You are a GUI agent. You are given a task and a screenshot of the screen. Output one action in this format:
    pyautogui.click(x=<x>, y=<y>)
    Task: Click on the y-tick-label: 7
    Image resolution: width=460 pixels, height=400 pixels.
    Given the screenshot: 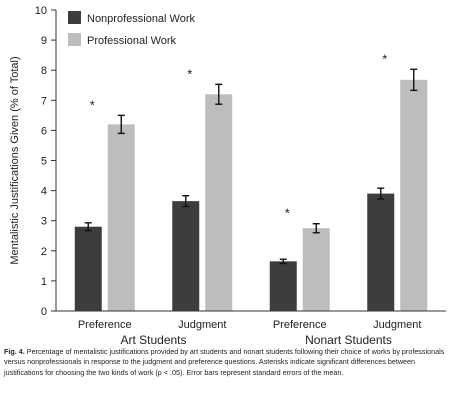 What is the action you would take?
    pyautogui.click(x=44, y=101)
    